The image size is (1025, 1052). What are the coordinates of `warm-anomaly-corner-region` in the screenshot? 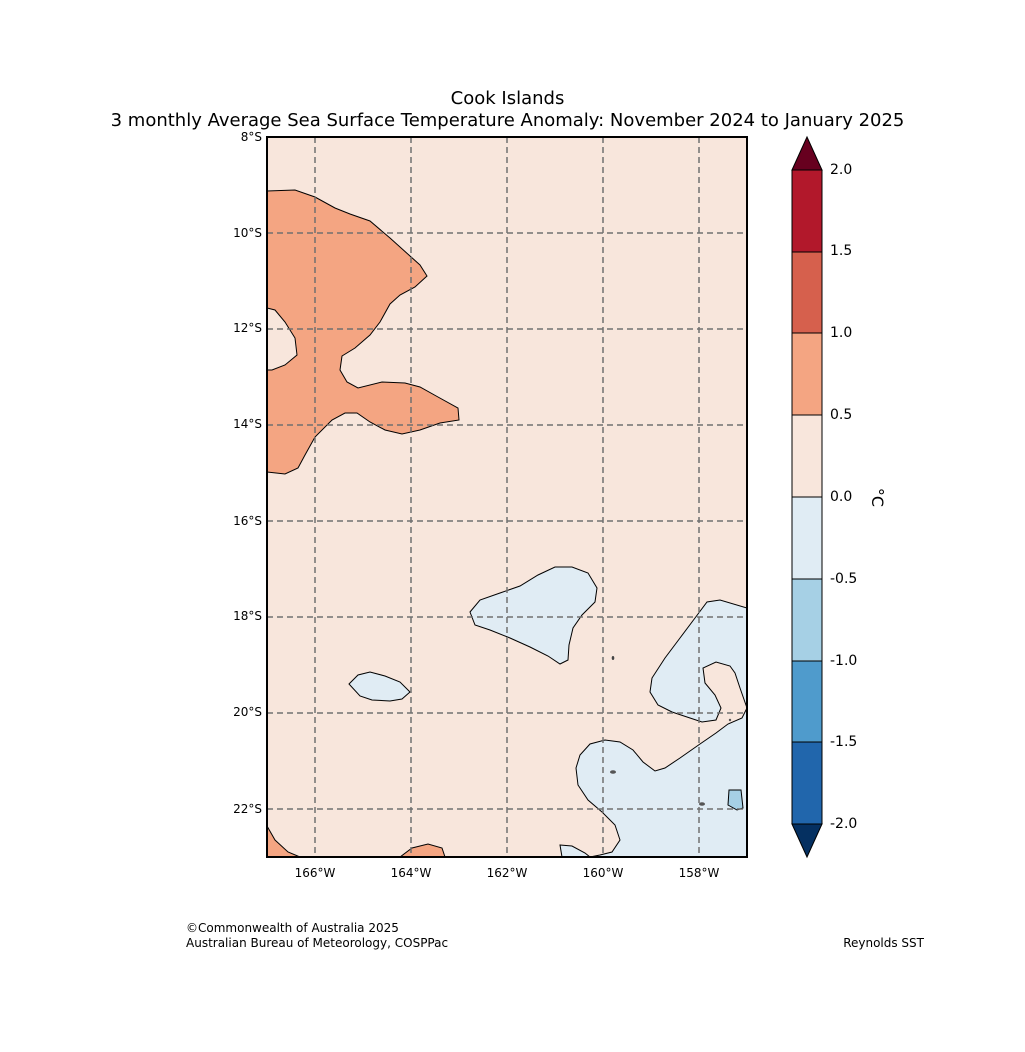 It's located at (284, 840).